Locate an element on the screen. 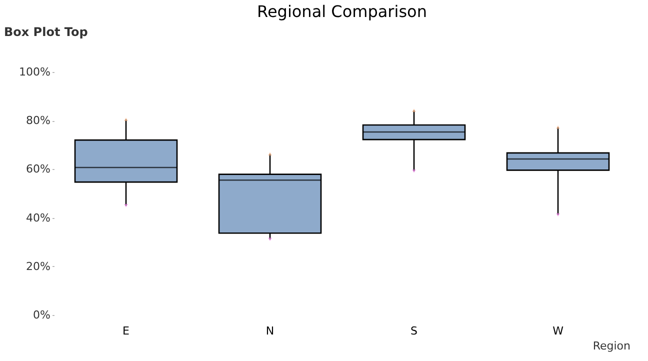 The image size is (648, 361). x-tick-label: E is located at coordinates (126, 331).